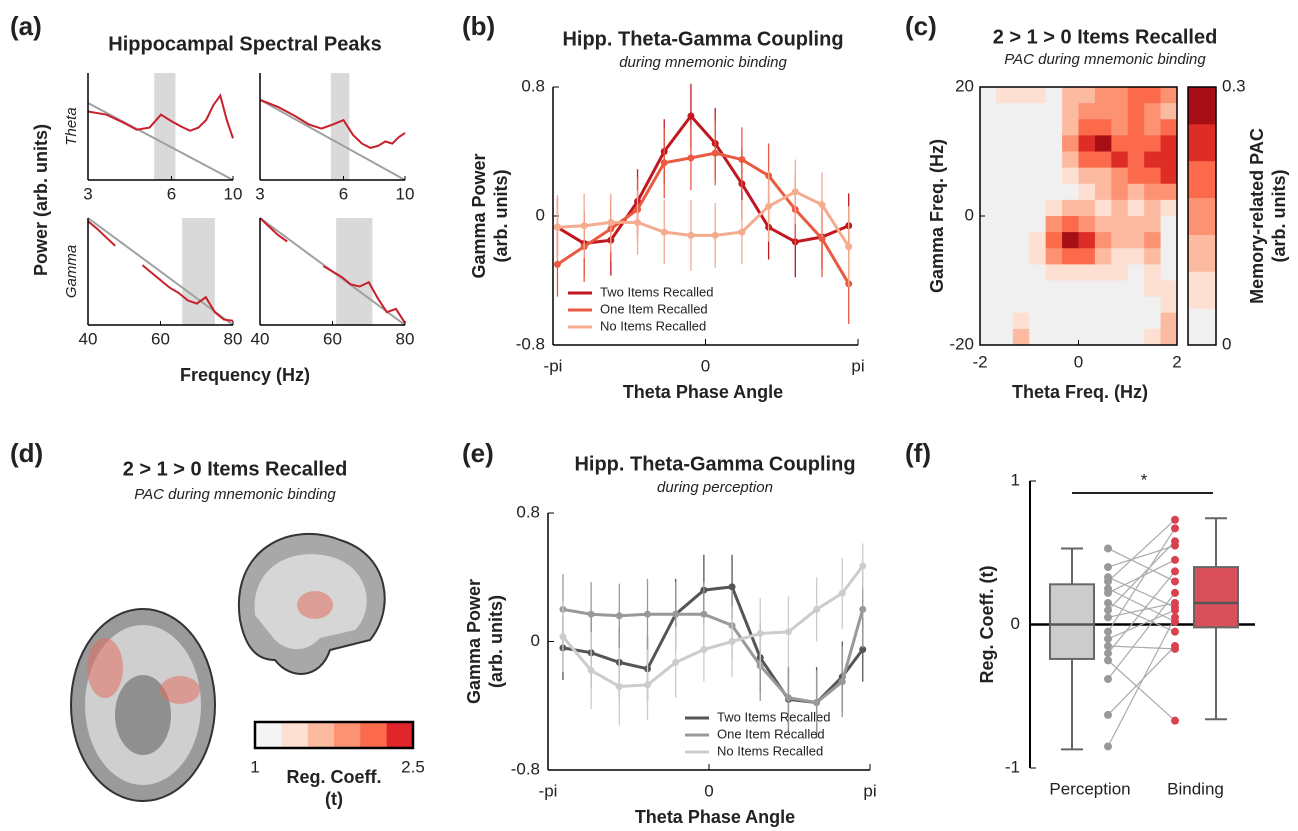 This screenshot has height=831, width=1298. I want to click on colorbar-tick-label: 1, so click(254, 766).